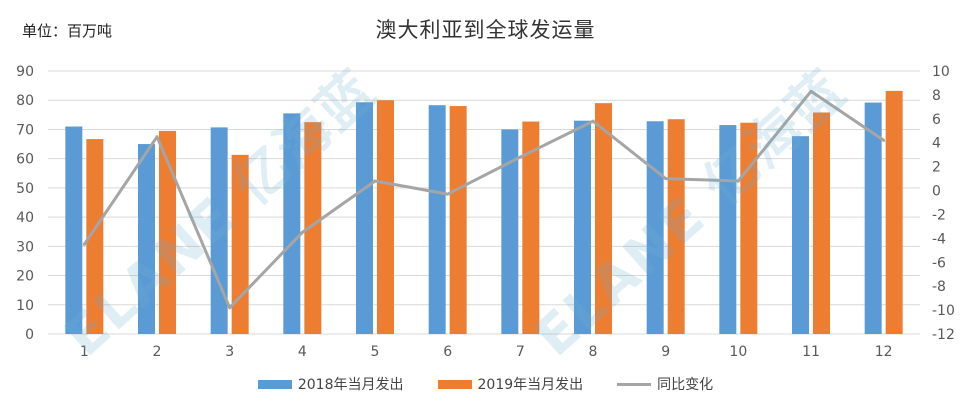 The width and height of the screenshot is (971, 411). I want to click on y-tick-label: 30, so click(25, 247).